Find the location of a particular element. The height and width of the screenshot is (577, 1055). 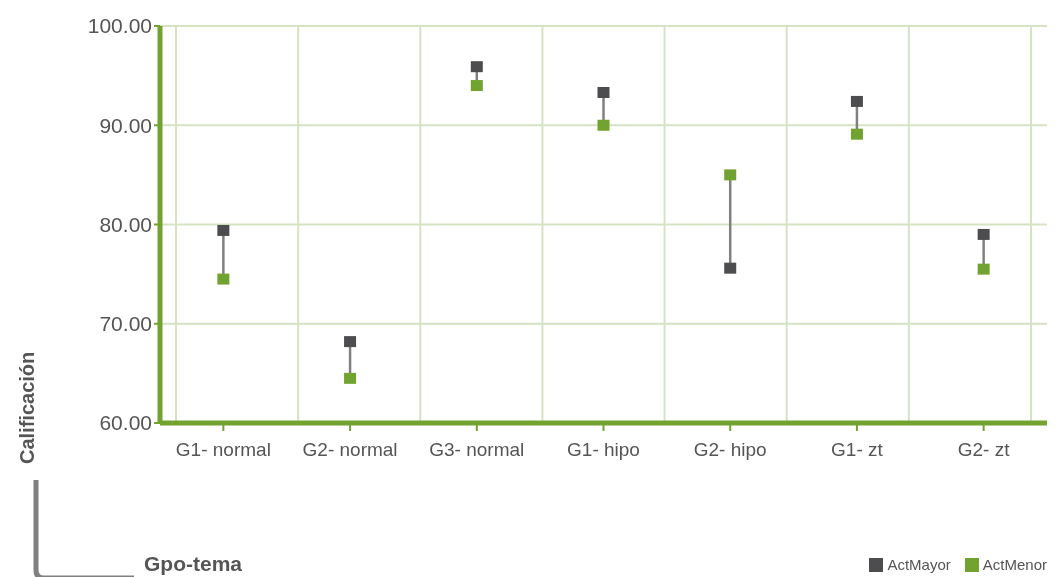

y-axis-title: Calificación is located at coordinates (27, 407).